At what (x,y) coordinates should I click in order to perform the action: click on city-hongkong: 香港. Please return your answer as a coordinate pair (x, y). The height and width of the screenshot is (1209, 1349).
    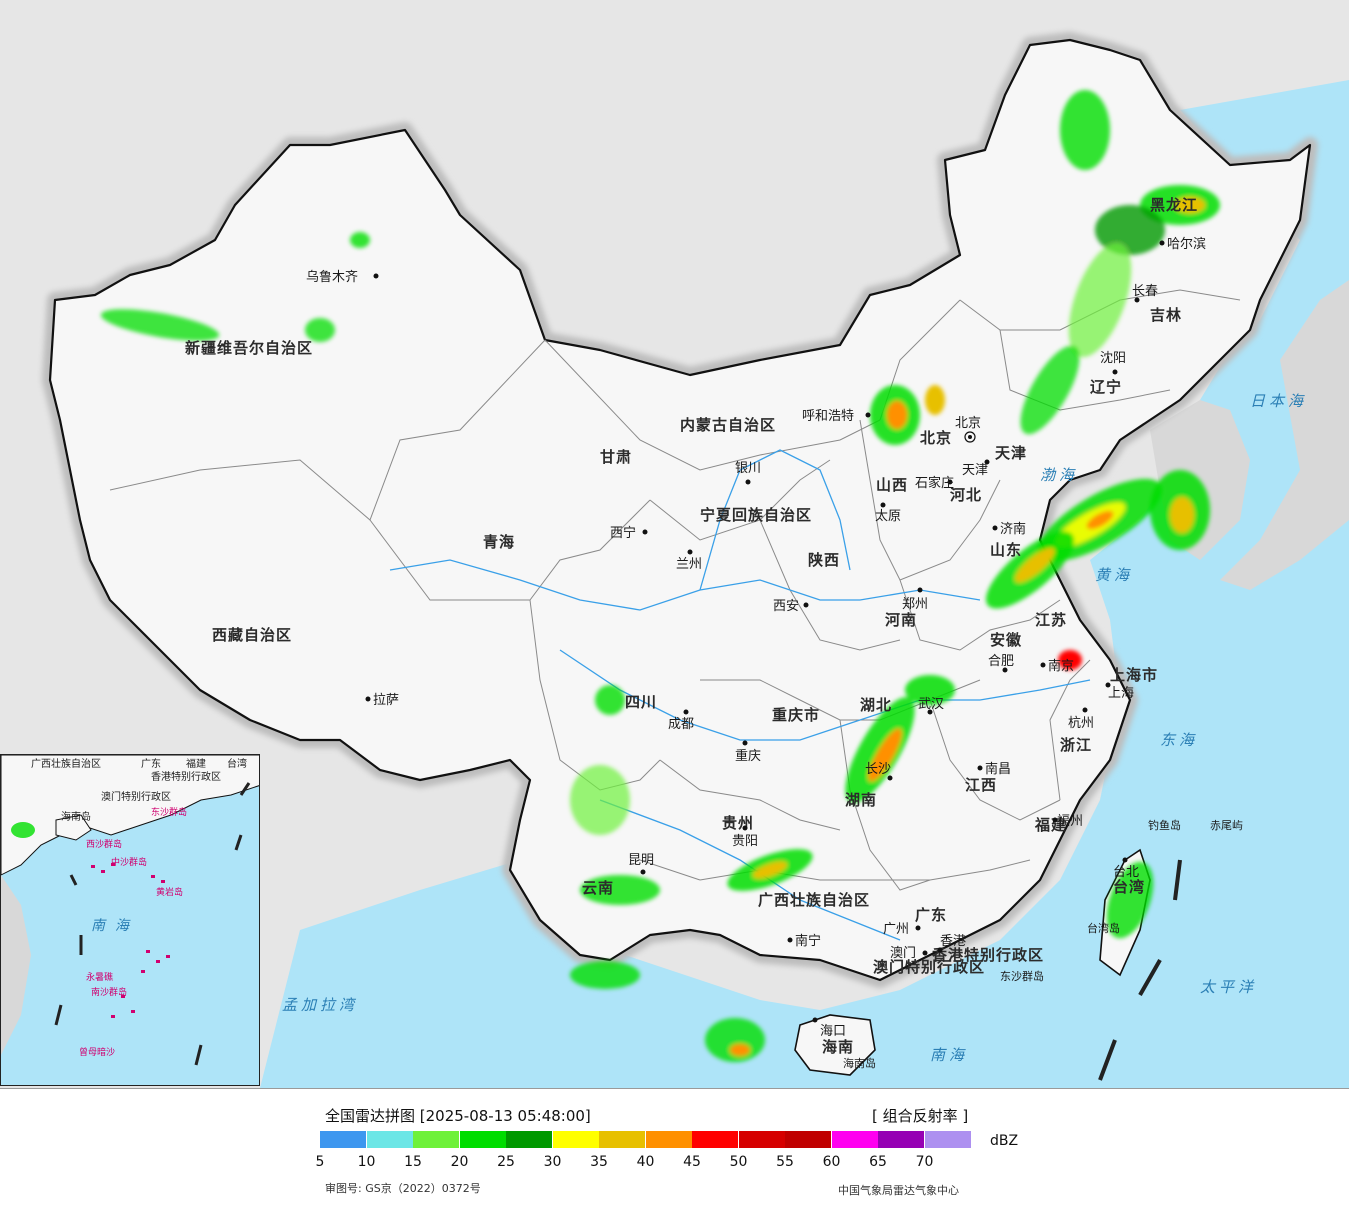
    Looking at the image, I should click on (952, 943).